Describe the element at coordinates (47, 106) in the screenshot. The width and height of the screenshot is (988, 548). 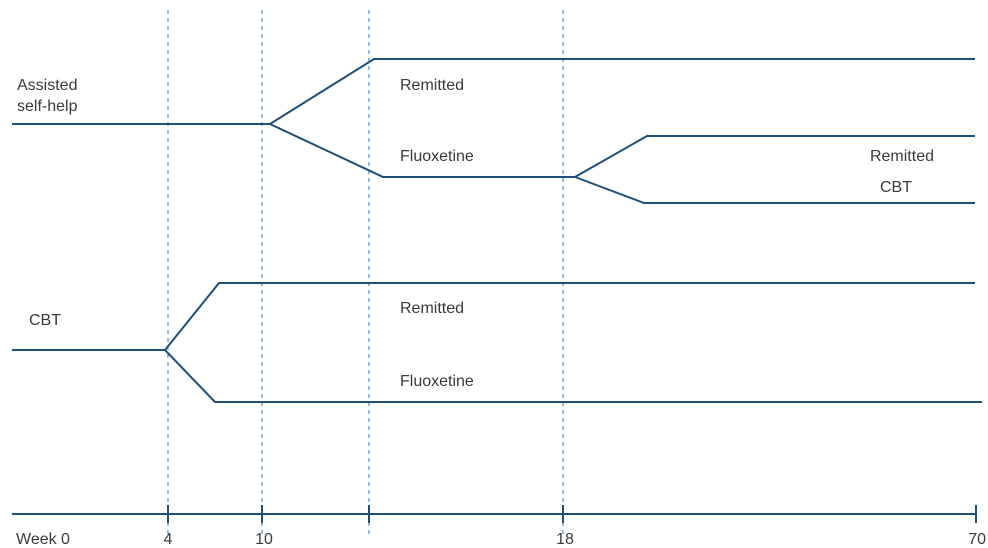
I see `assisted-start-label-line2: self-help` at that location.